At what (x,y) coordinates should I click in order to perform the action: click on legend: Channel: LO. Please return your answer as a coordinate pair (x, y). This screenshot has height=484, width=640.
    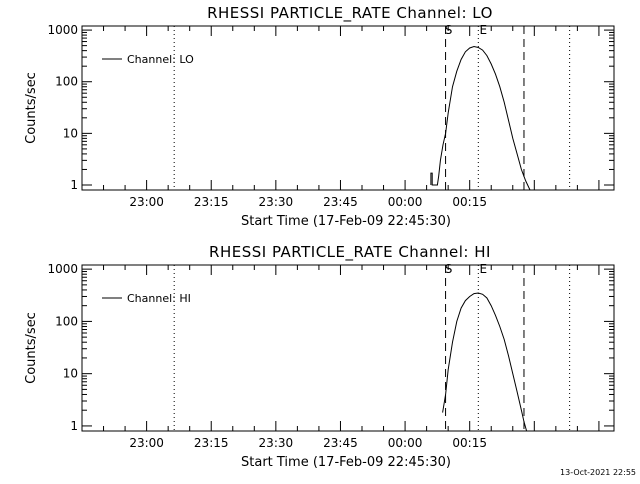
    Looking at the image, I should click on (148, 59).